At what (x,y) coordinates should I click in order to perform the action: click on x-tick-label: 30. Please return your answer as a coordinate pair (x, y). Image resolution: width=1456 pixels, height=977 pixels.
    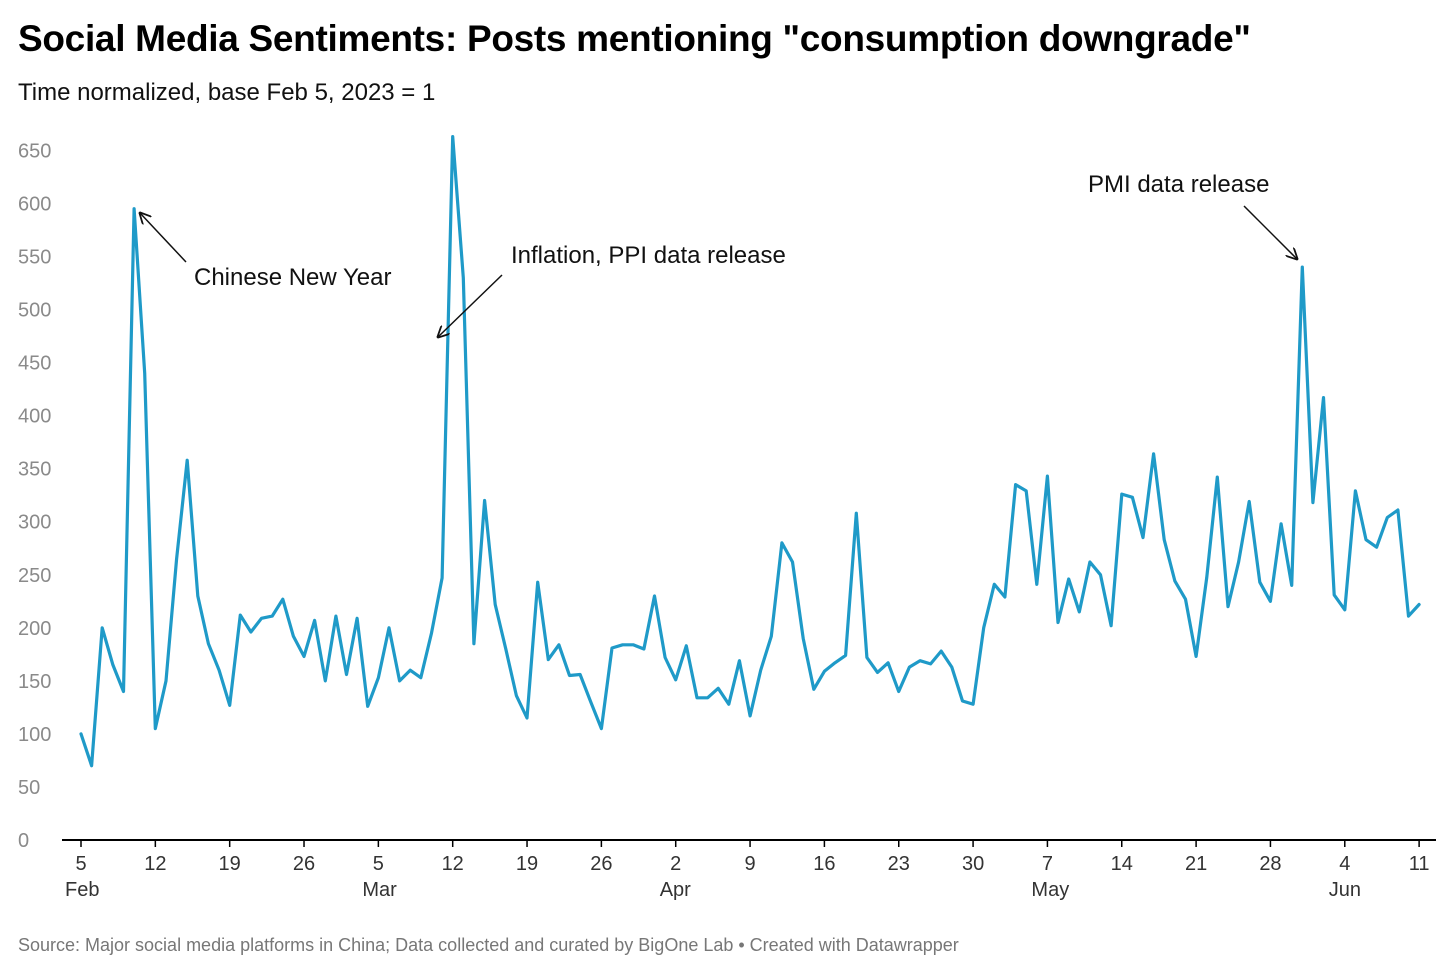
    Looking at the image, I should click on (973, 864).